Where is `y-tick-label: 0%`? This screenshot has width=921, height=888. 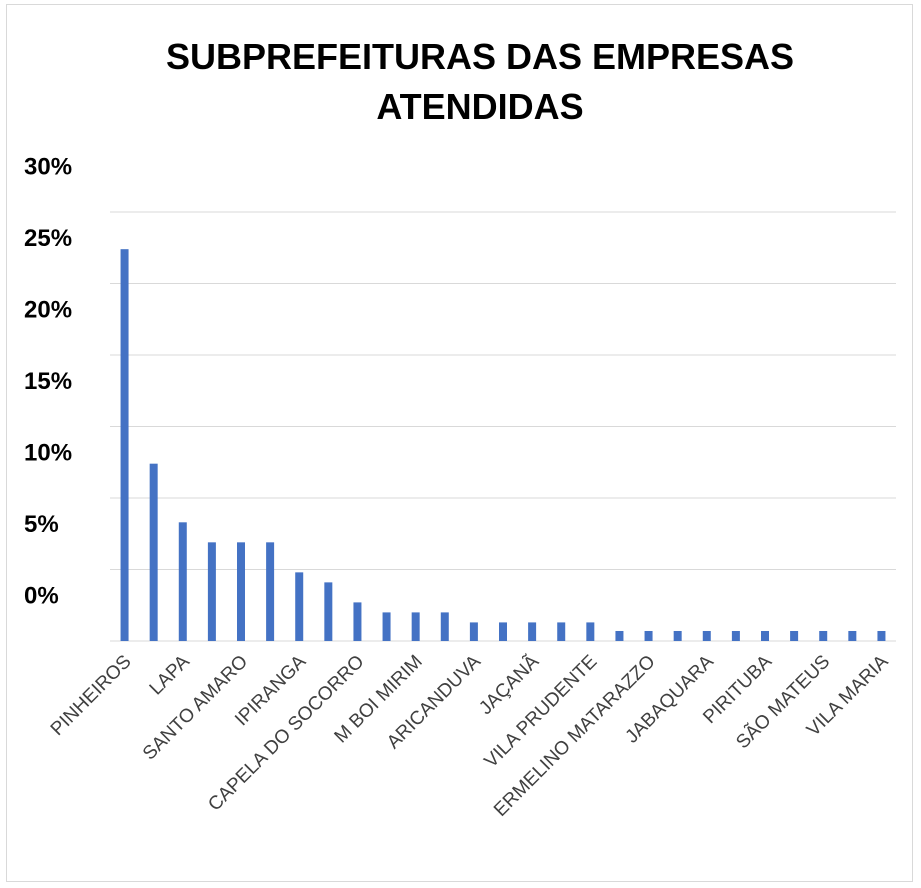
y-tick-label: 0% is located at coordinates (41, 595).